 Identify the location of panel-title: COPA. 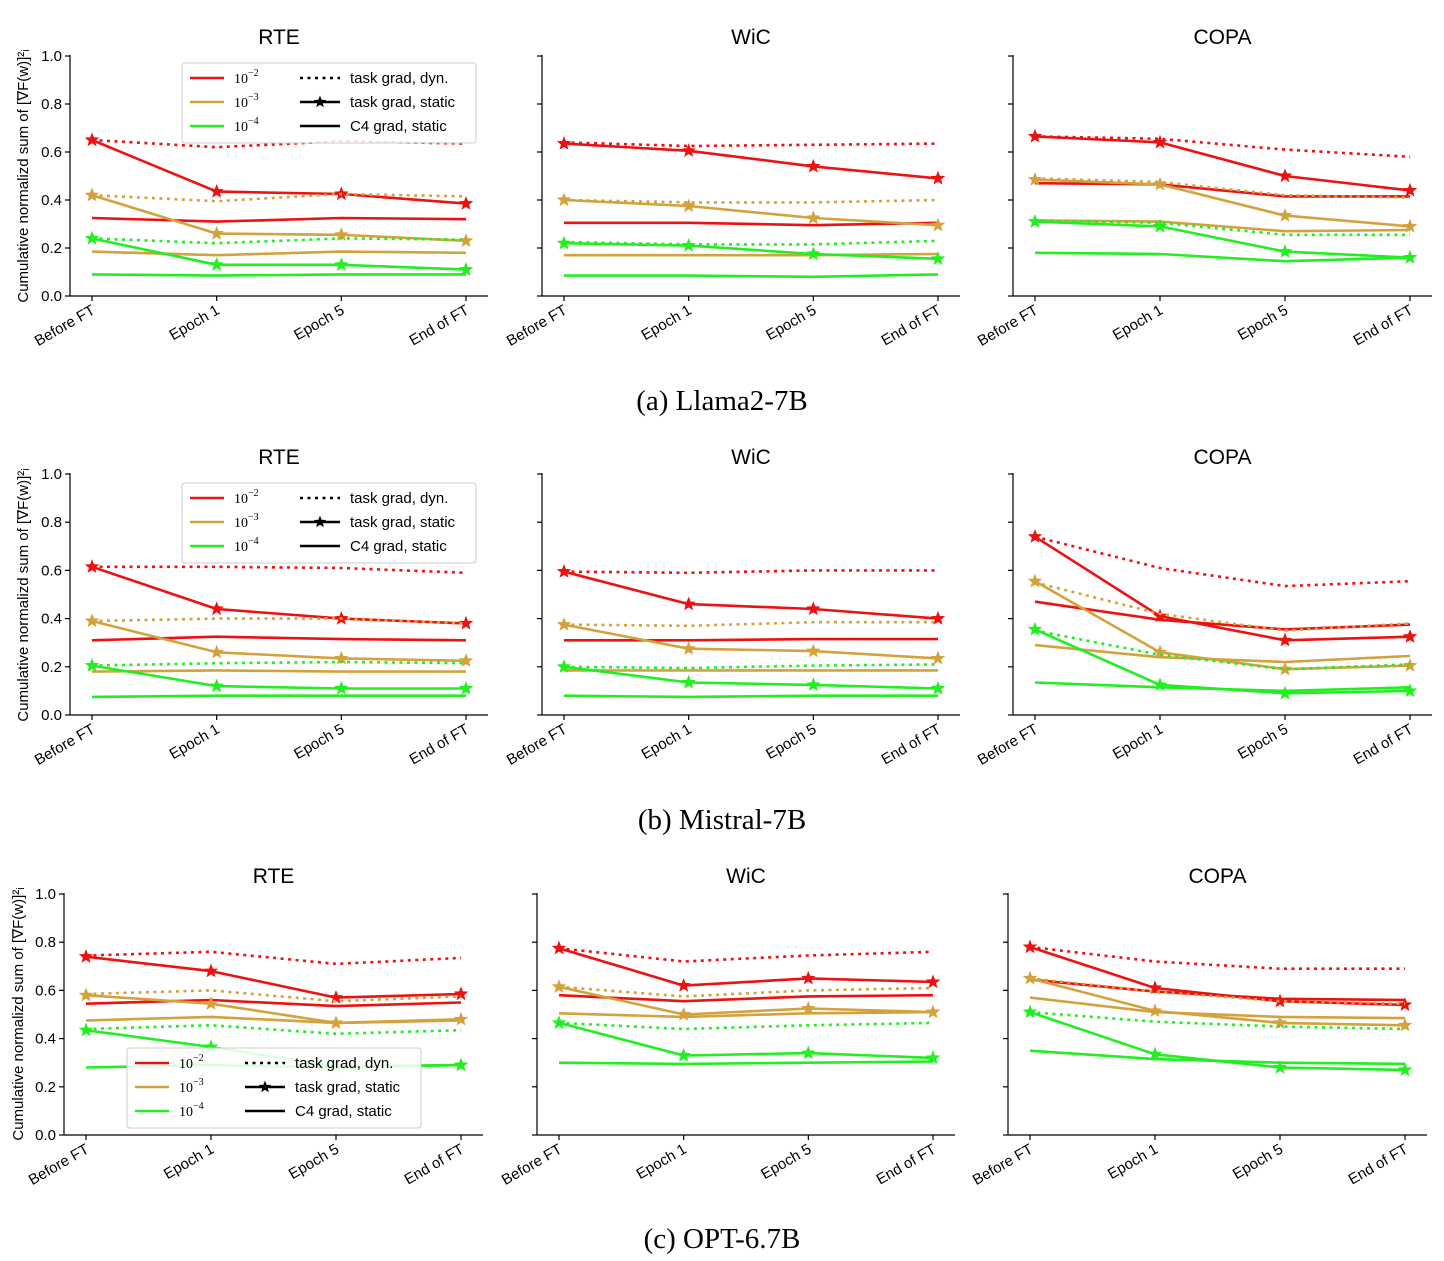
(1218, 876).